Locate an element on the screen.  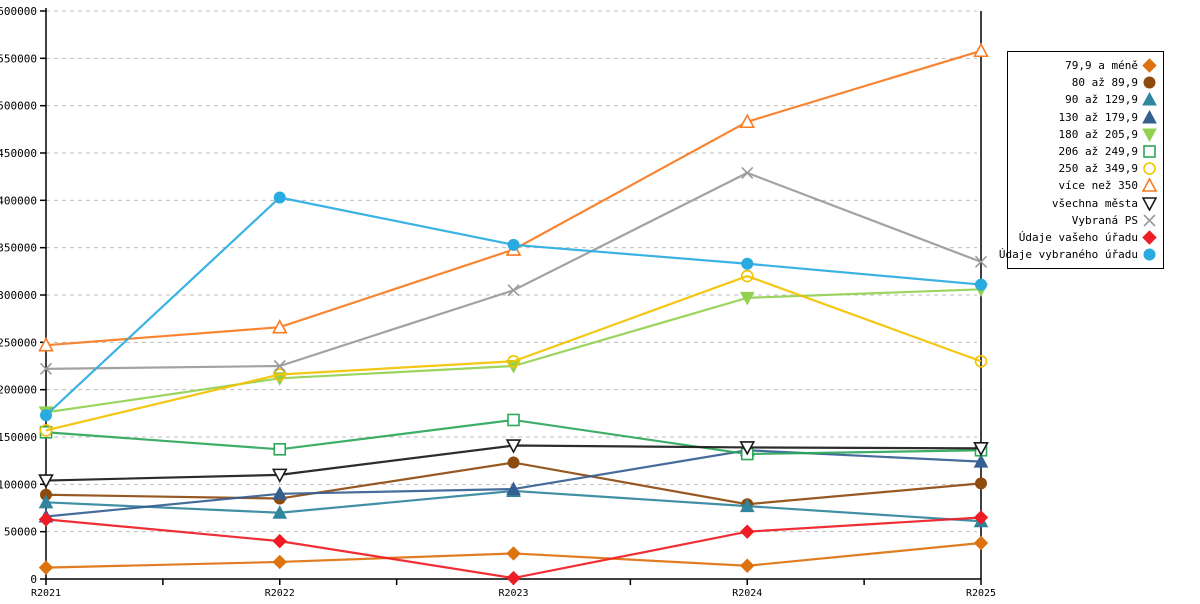
legend-item: 130 až 179,9 is located at coordinates (1084, 117).